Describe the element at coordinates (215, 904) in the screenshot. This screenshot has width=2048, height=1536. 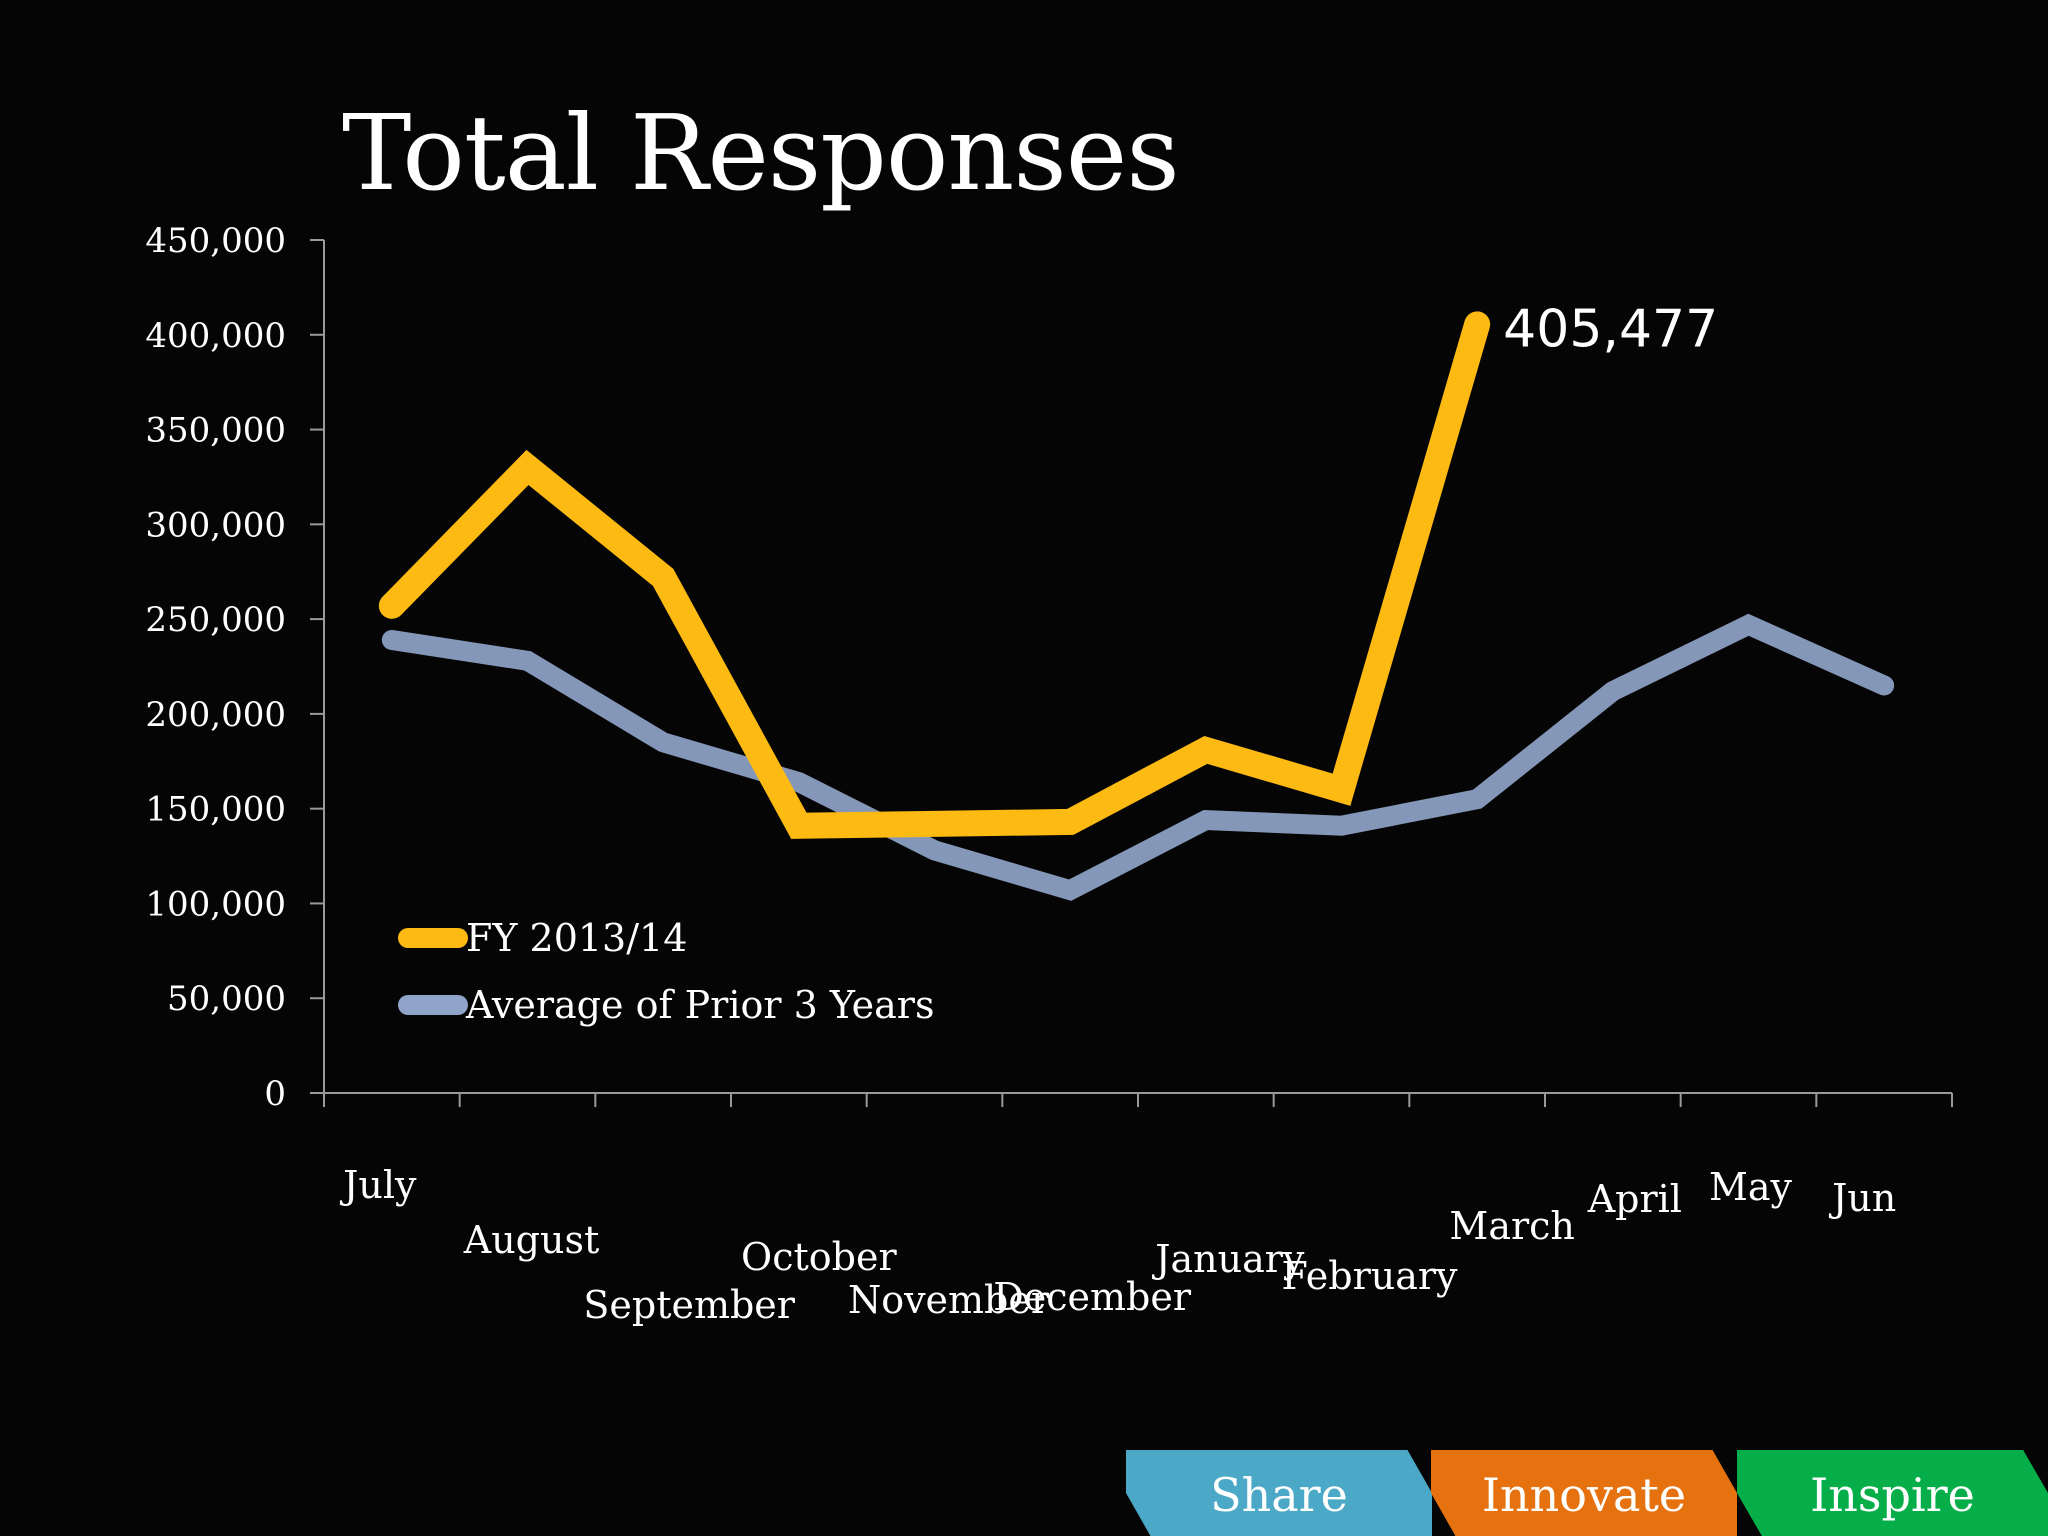
I see `y-tick-label: 100,000` at that location.